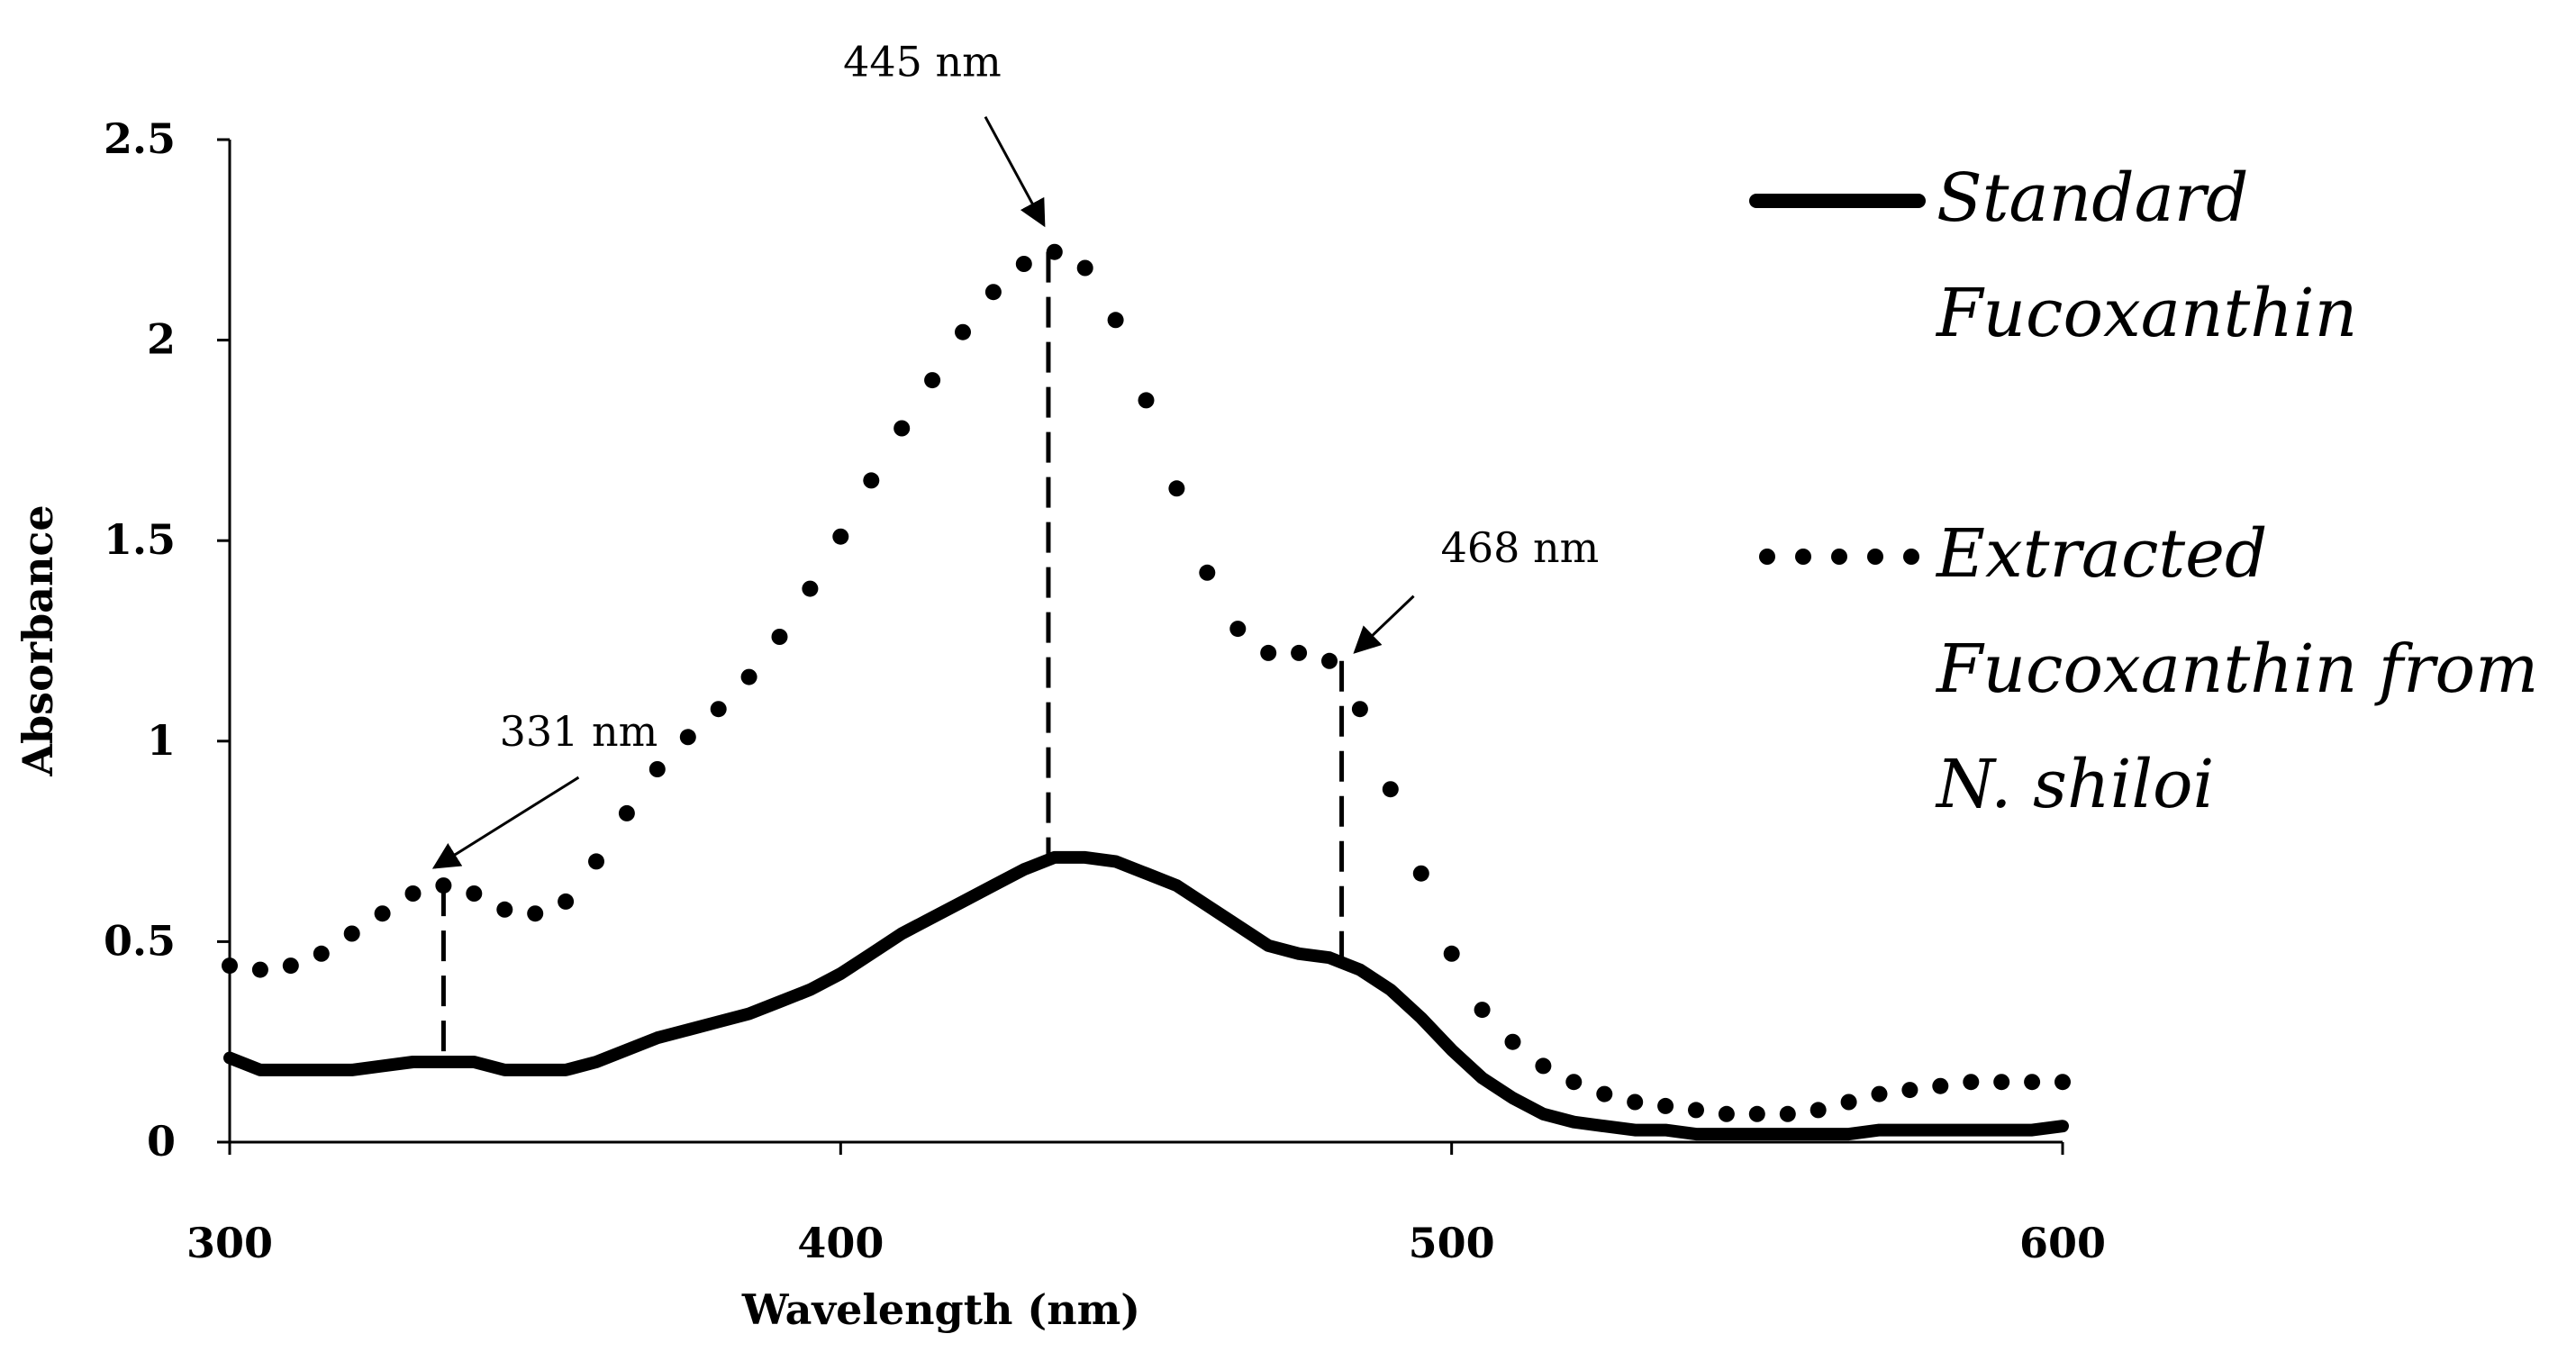 The image size is (2576, 1352). What do you see at coordinates (229, 1243) in the screenshot?
I see `x-tick-label: 300` at bounding box center [229, 1243].